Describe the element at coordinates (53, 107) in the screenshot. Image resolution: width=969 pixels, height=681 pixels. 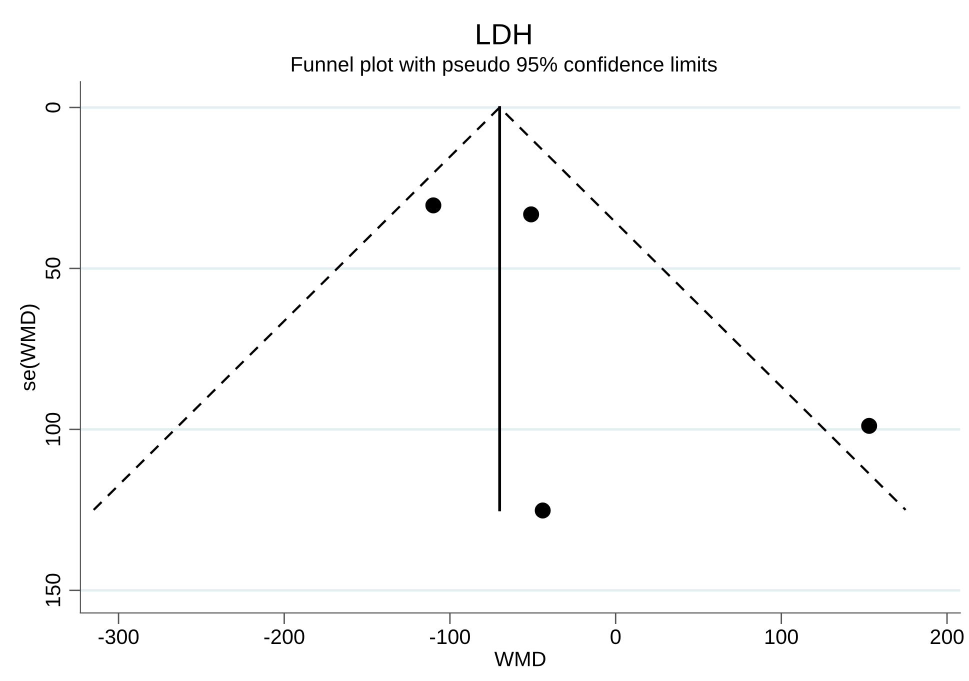
I see `y-tick-label: 0` at that location.